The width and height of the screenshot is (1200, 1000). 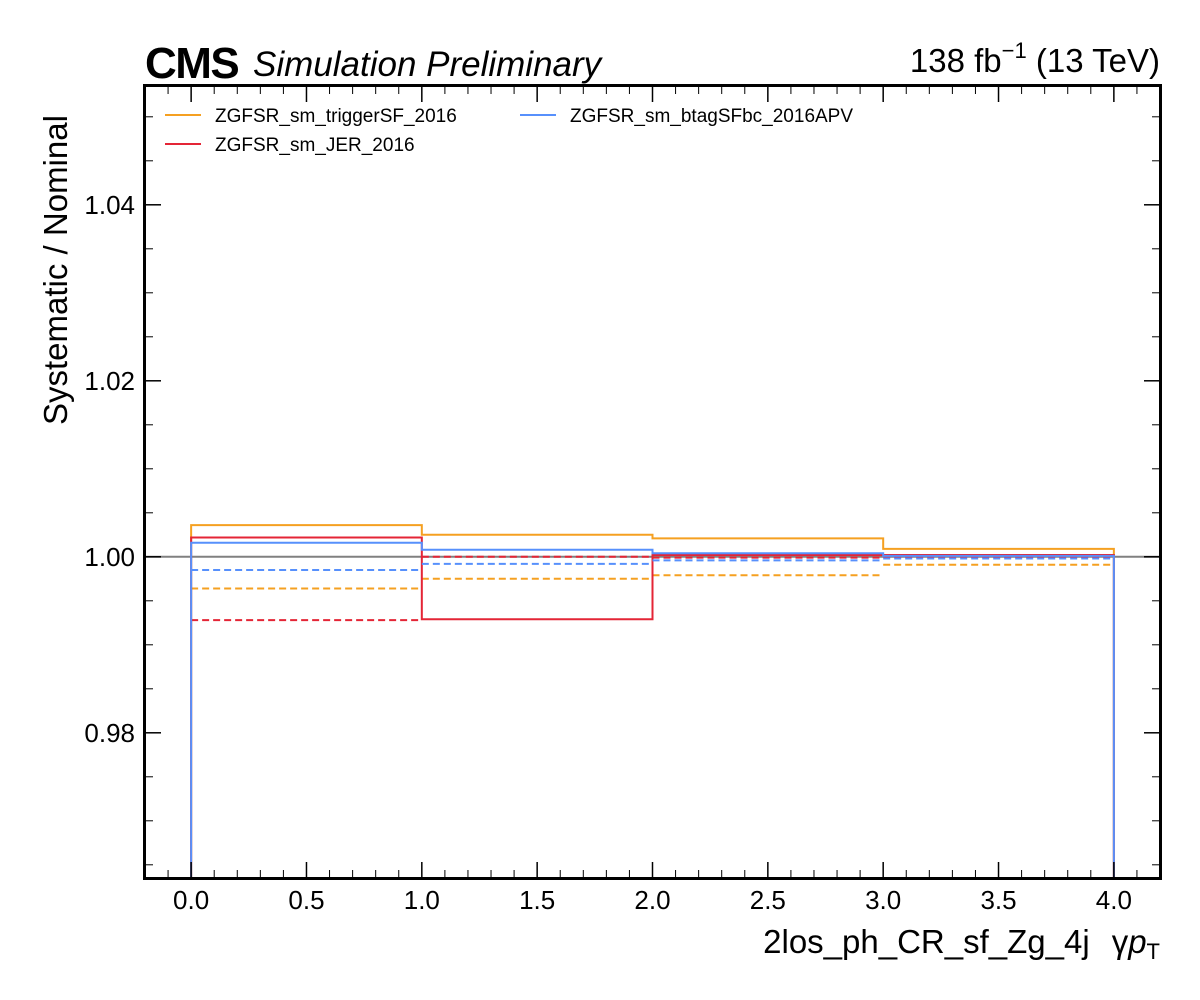 What do you see at coordinates (191, 63) in the screenshot?
I see `cms-logo: CMS` at bounding box center [191, 63].